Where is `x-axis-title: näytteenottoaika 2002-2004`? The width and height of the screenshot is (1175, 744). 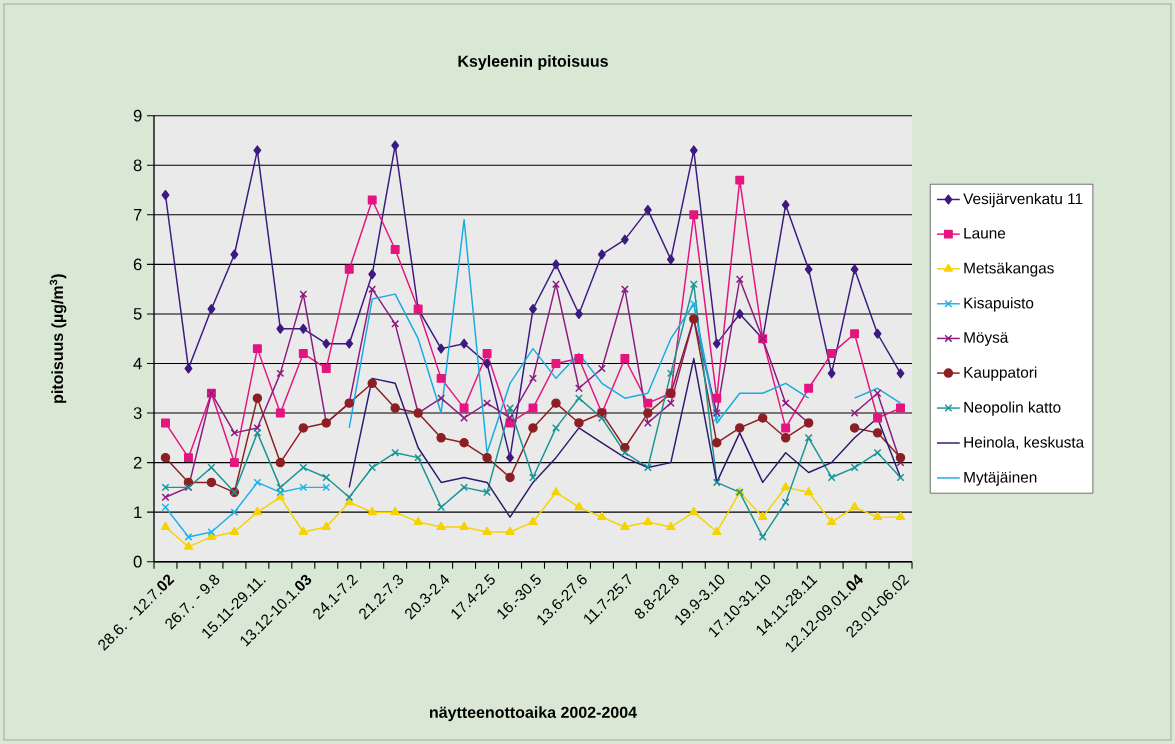 x-axis-title: näytteenottoaika 2002-2004 is located at coordinates (533, 714).